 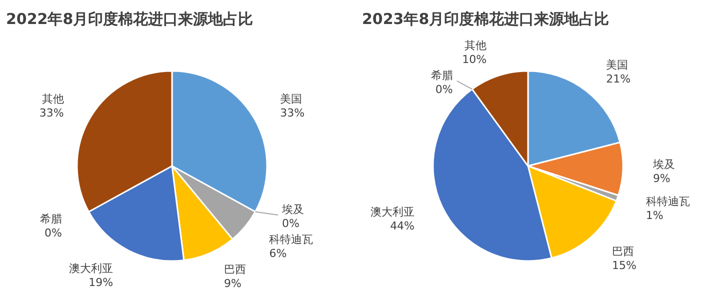 I want to click on chart-title: 2023年8月印度棉花进口来源地占比, so click(x=486, y=19).